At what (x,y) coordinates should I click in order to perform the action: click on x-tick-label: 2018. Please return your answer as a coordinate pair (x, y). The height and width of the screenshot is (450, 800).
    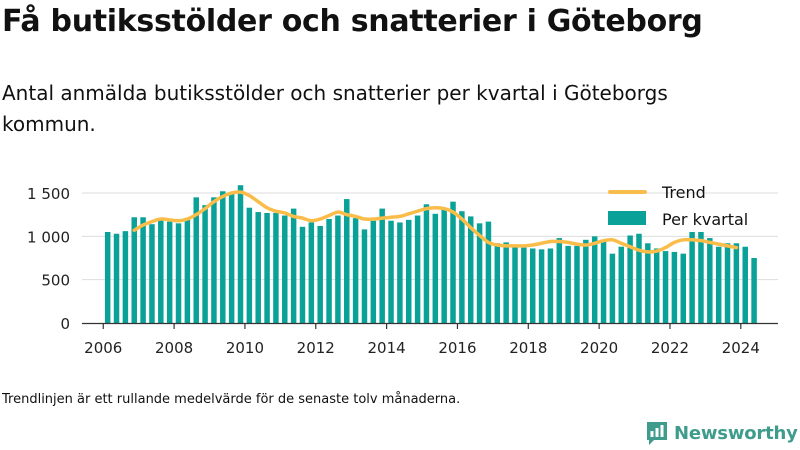
    Looking at the image, I should click on (528, 348).